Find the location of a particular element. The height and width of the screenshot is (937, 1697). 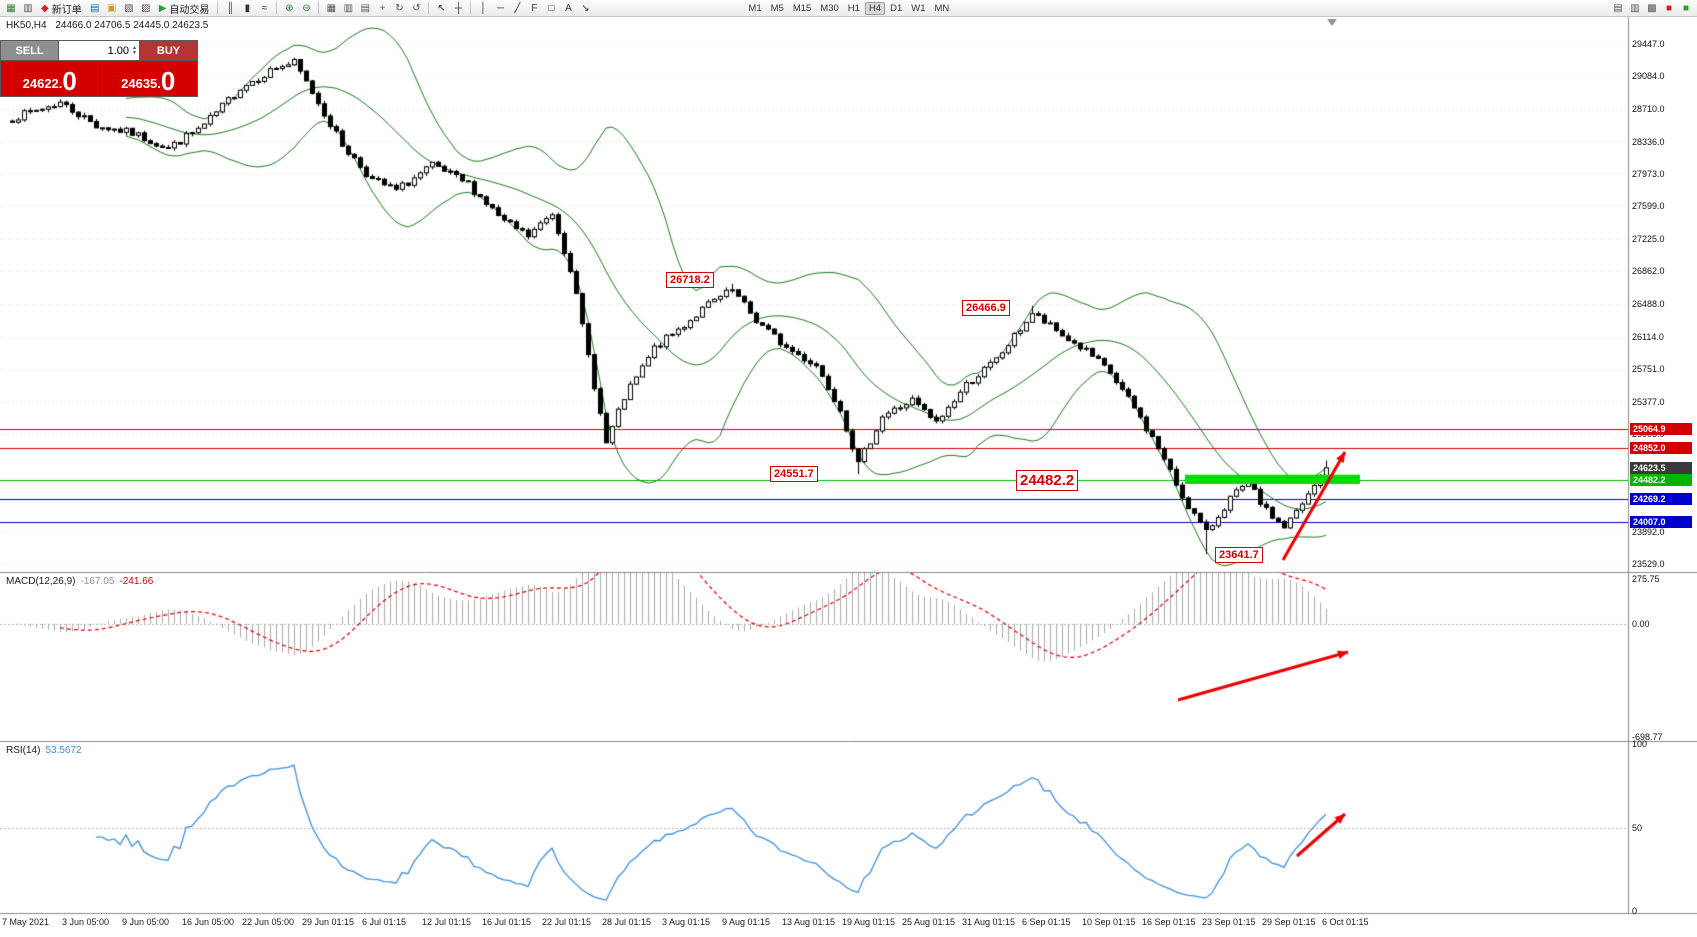

time-axis-label: 29 Jun 01:15 is located at coordinates (328, 922).